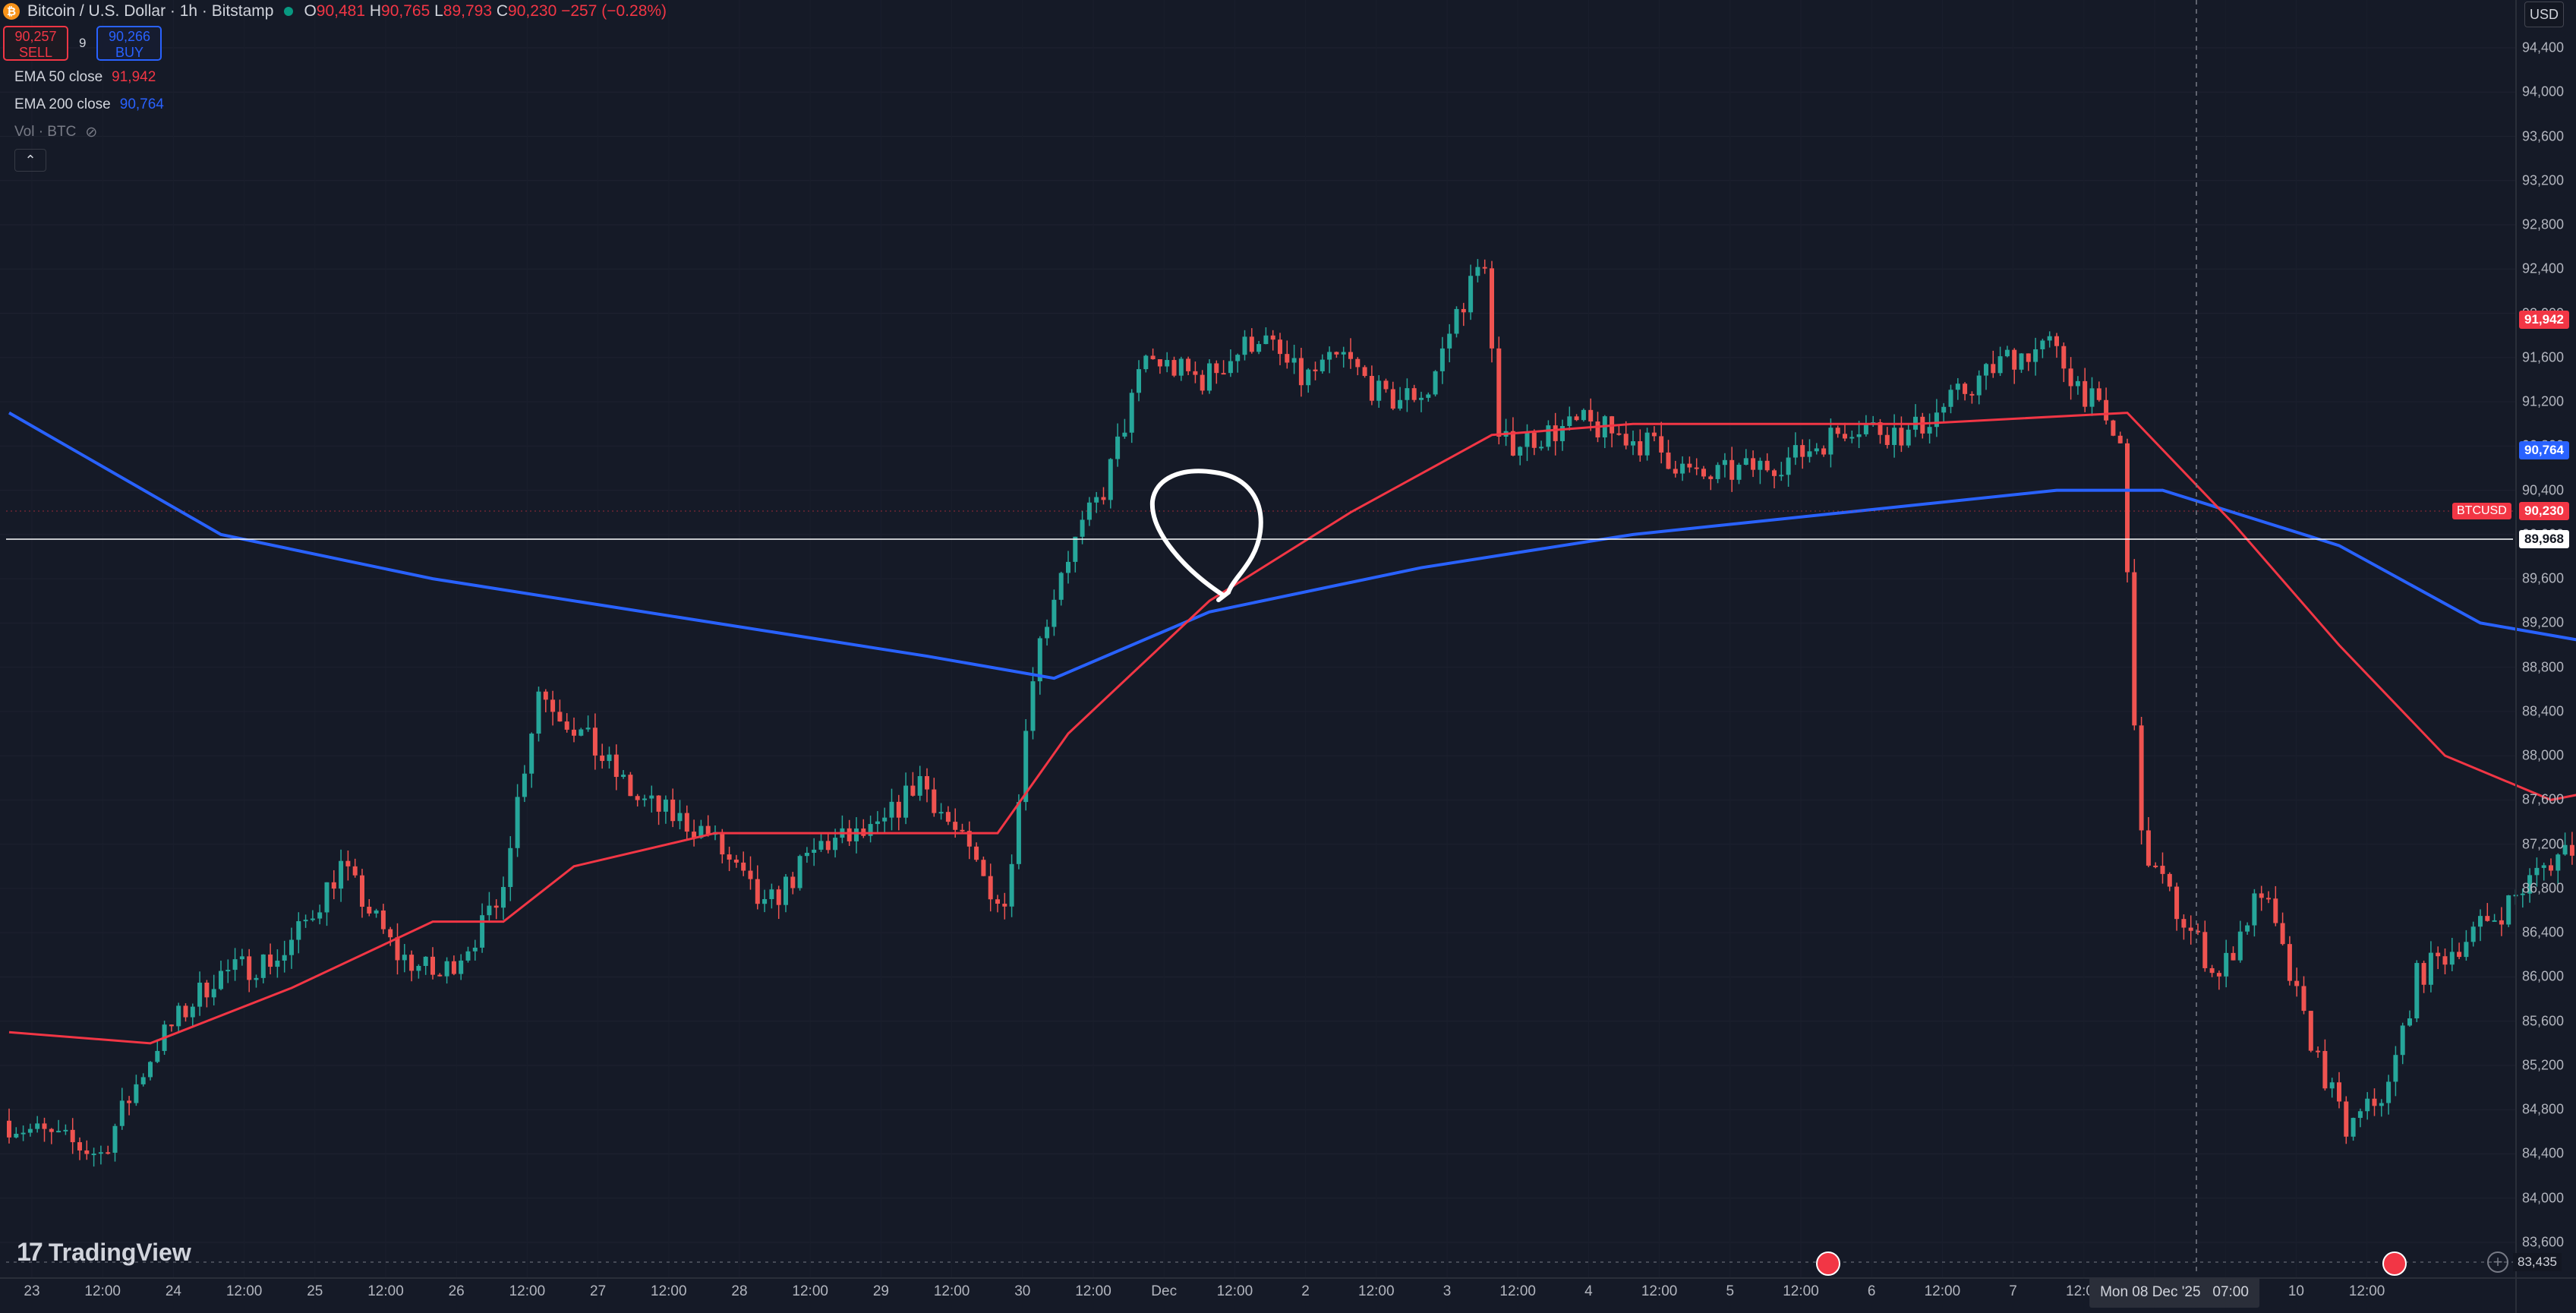  What do you see at coordinates (35, 44) in the screenshot?
I see `sell-button: 90,257 SELL` at bounding box center [35, 44].